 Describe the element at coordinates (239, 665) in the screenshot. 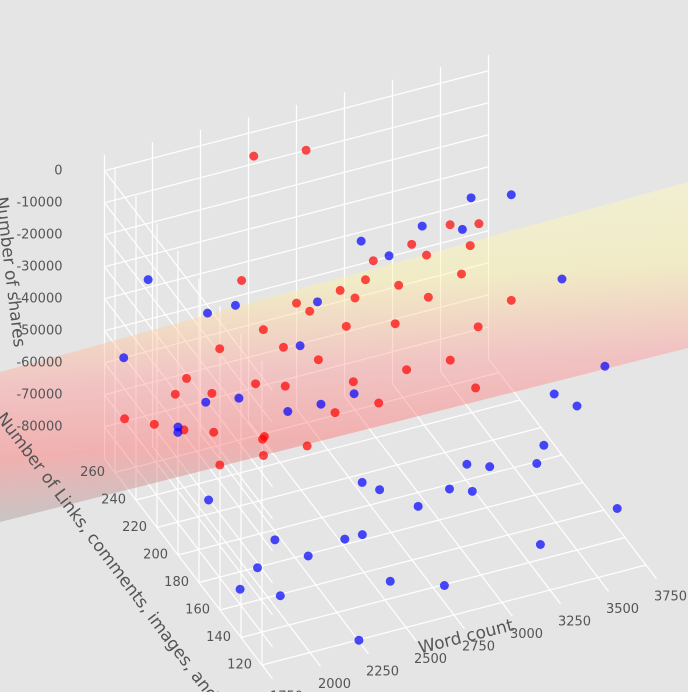

I see `y-tick-label: 120` at that location.